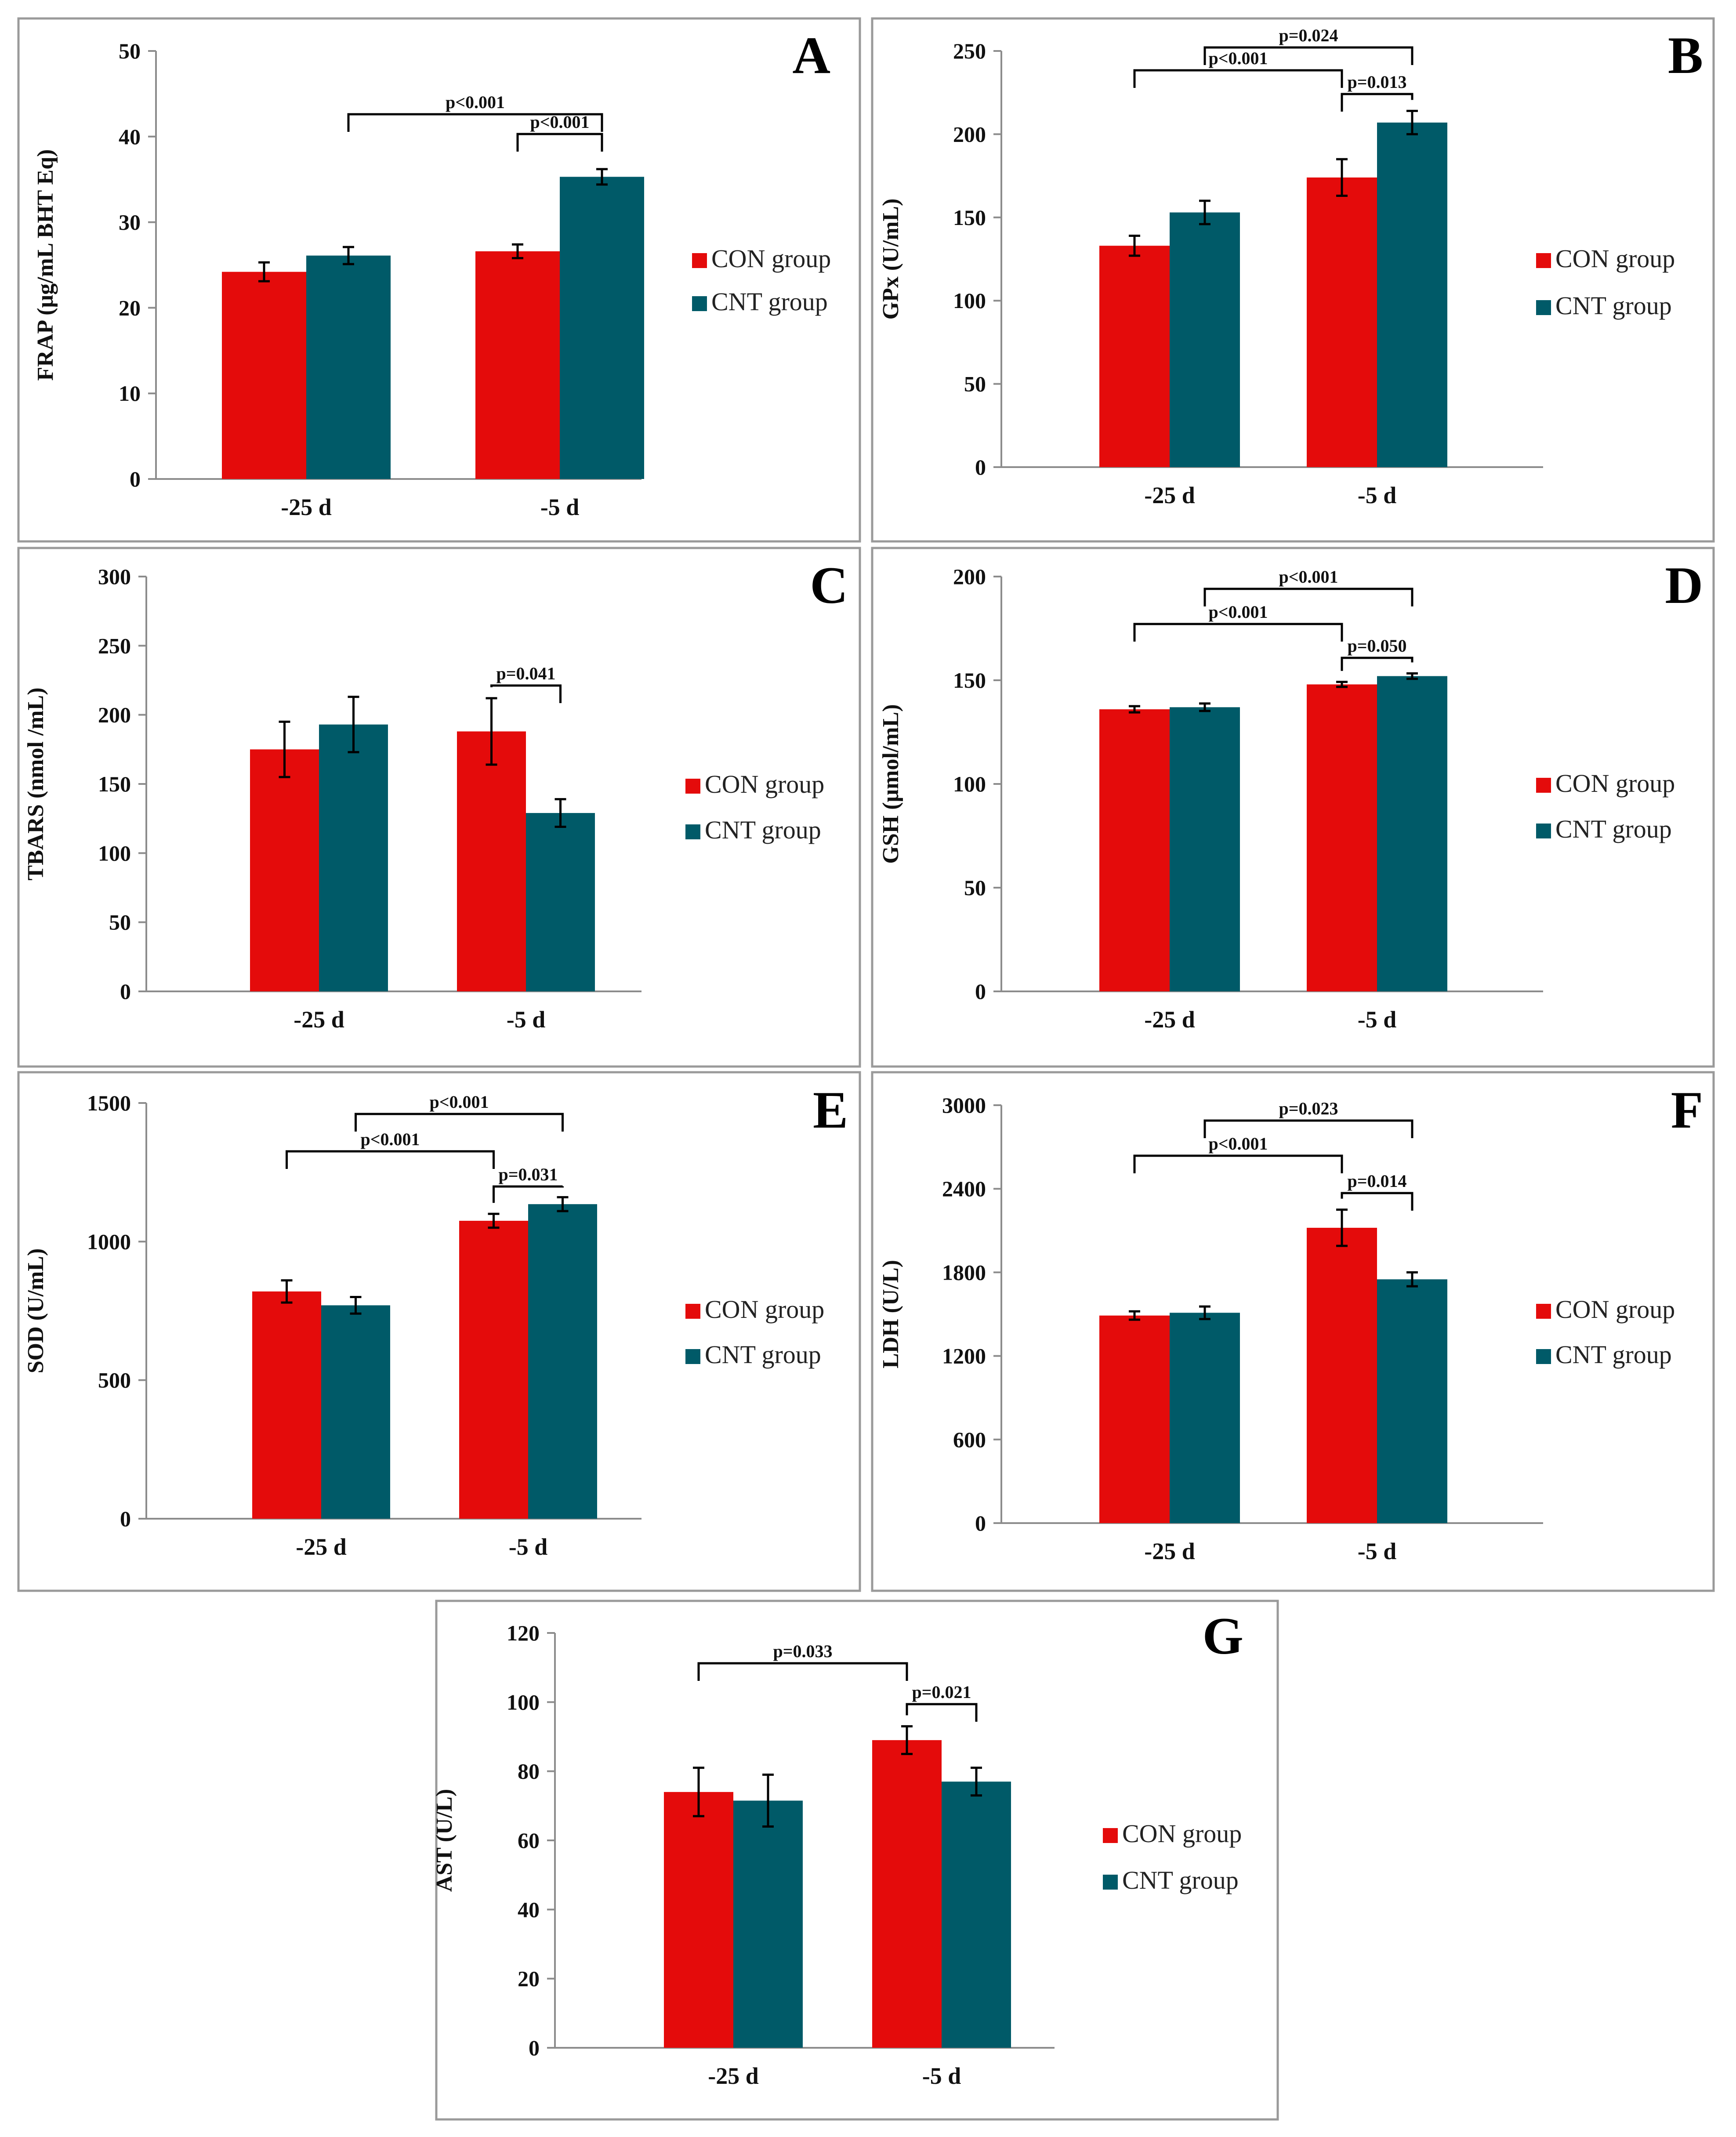 Image resolution: width=1736 pixels, height=2137 pixels. I want to click on p-value-label: p=0.031, so click(528, 1174).